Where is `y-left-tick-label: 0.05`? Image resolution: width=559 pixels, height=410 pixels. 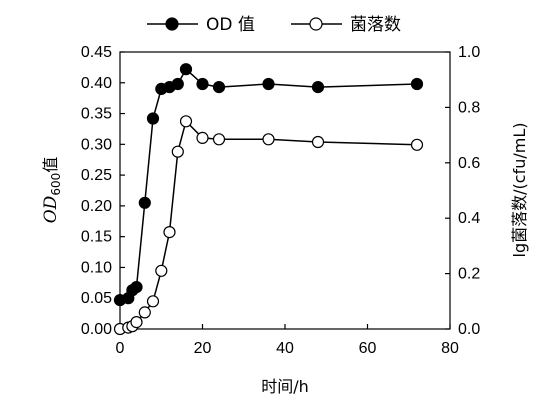 y-left-tick-label: 0.05 is located at coordinates (96, 298).